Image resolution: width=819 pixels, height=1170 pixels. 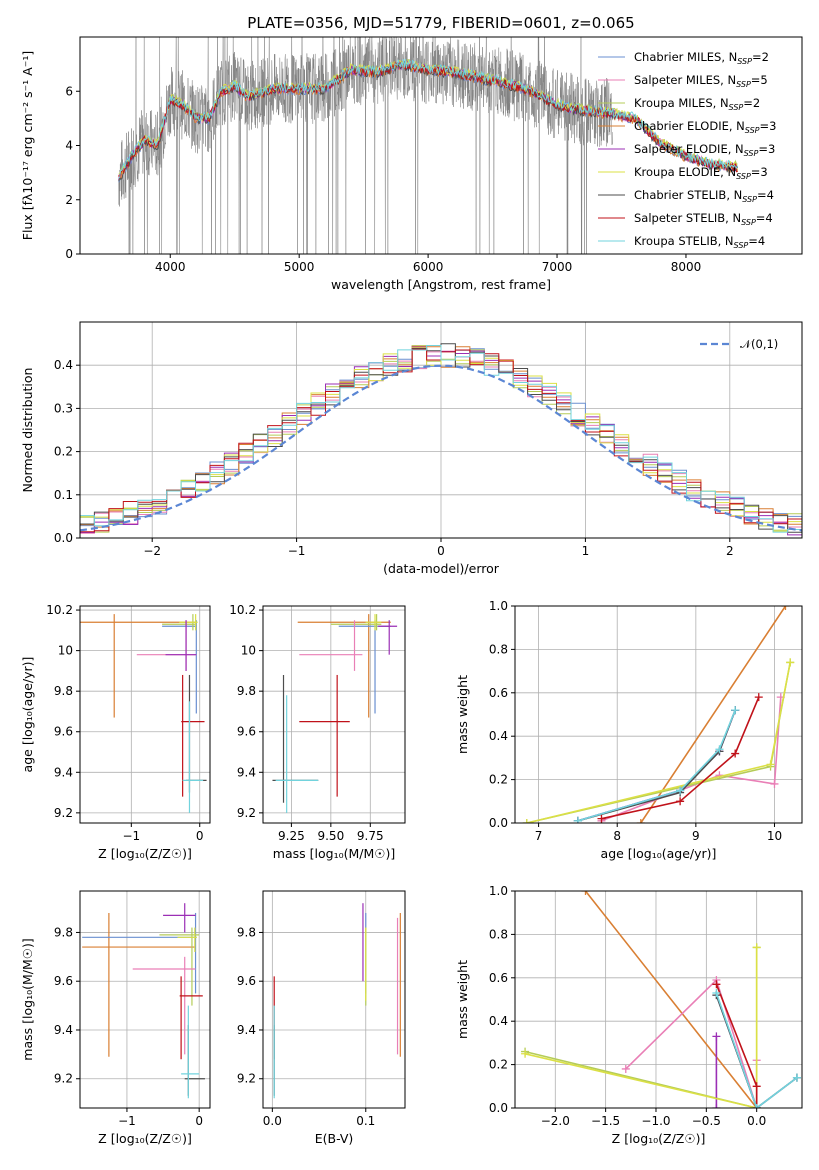 I want to click on legend-label: Kroupa ELODIE, NSSP=3, so click(x=701, y=173).